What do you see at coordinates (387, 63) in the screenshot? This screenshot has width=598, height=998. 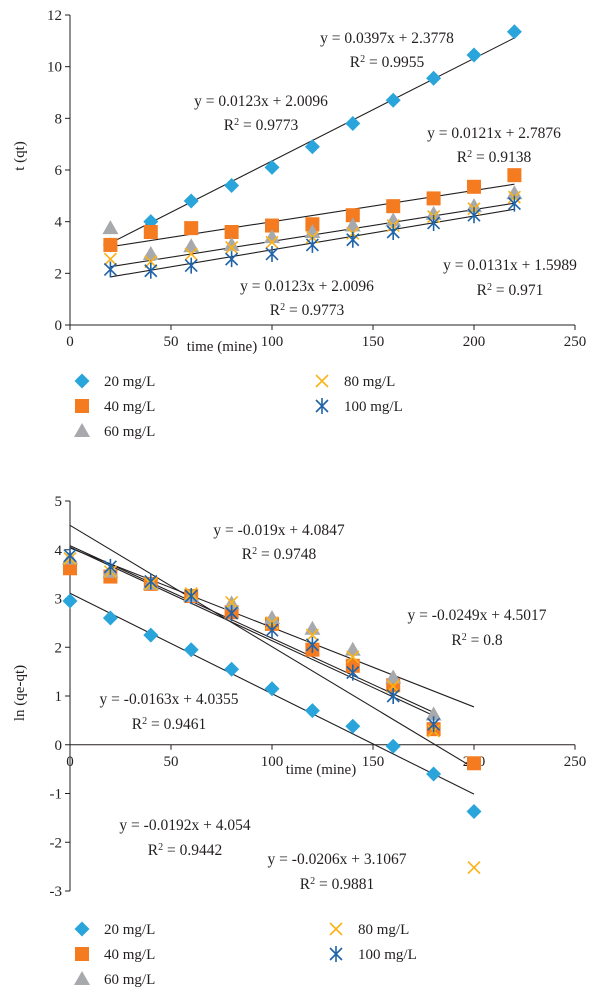 I see `chart1-r2-1: R2 = 0.9955` at bounding box center [387, 63].